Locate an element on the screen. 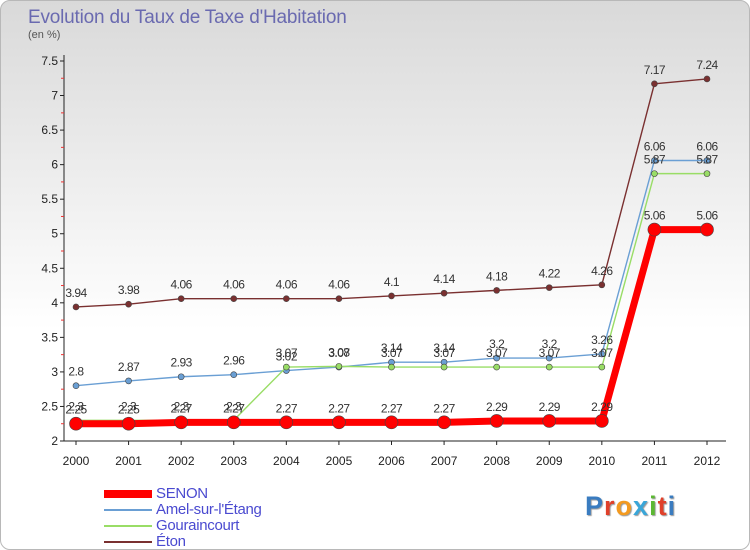 The height and width of the screenshot is (550, 750). y-tick-label: 6 is located at coordinates (54, 165).